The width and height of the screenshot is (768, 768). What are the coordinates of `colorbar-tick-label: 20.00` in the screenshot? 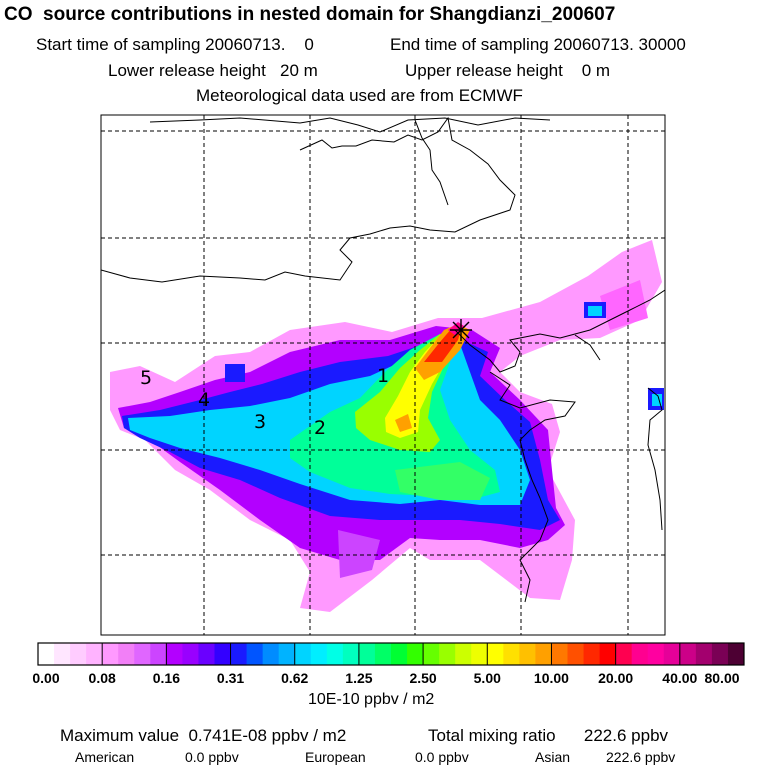 It's located at (616, 678).